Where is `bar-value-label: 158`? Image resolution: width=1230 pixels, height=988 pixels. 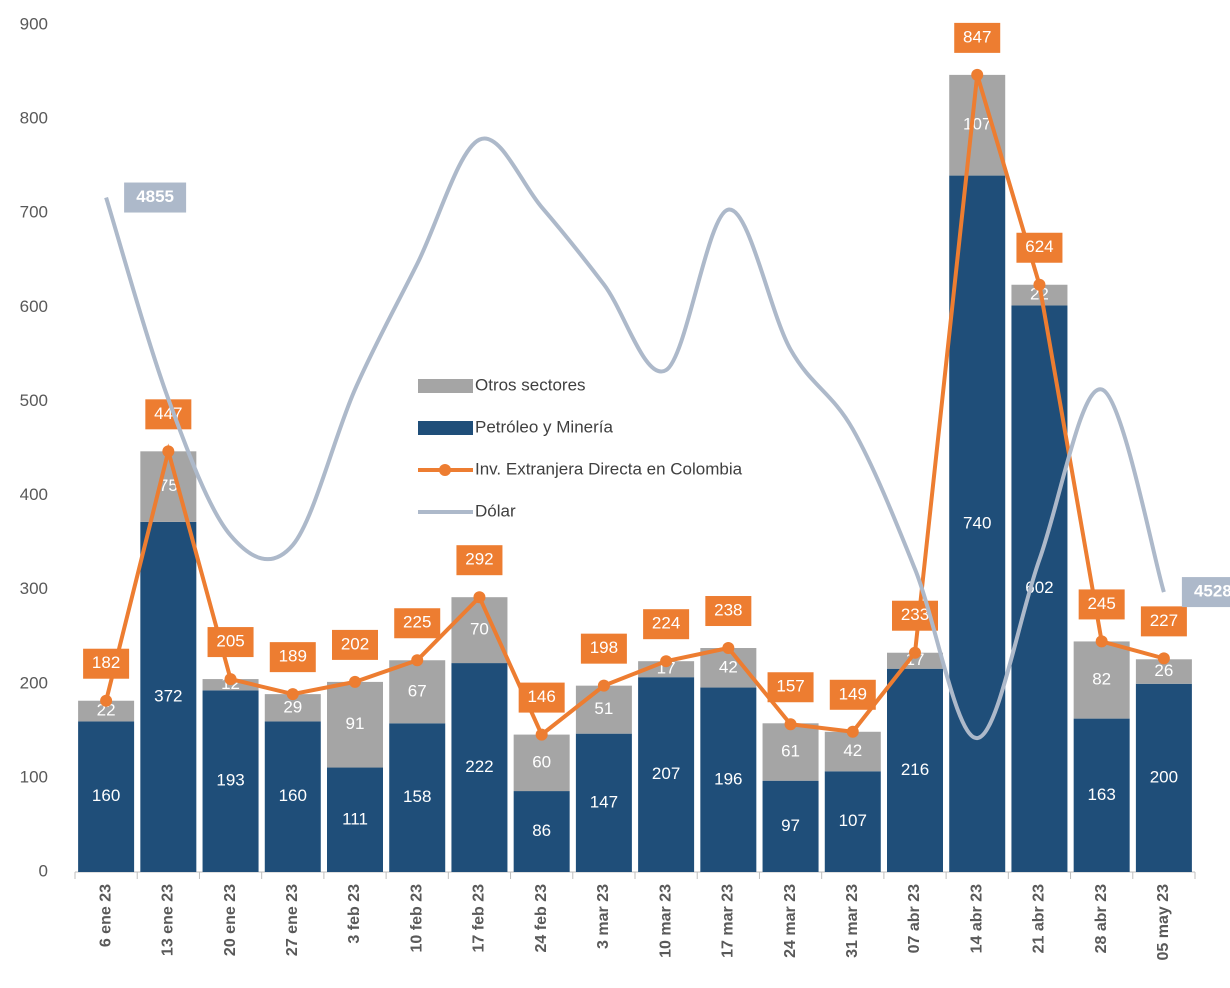 bar-value-label: 158 is located at coordinates (417, 796).